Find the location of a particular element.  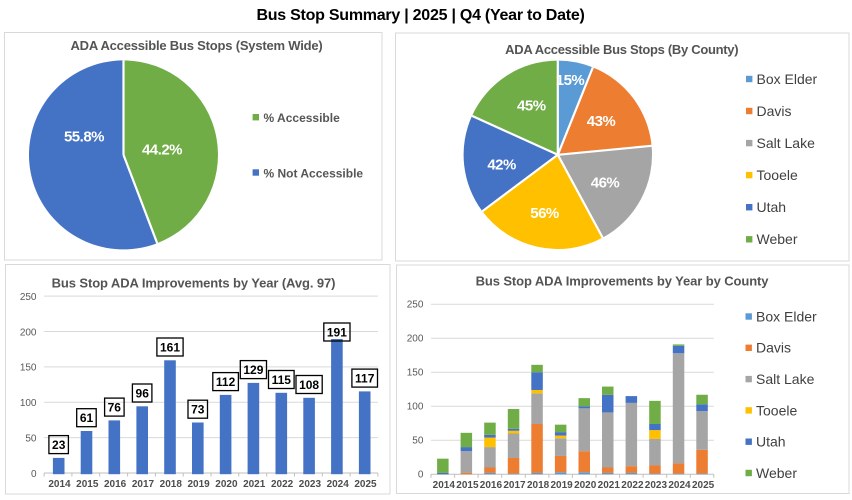

svg-text: 56% is located at coordinates (544, 213).